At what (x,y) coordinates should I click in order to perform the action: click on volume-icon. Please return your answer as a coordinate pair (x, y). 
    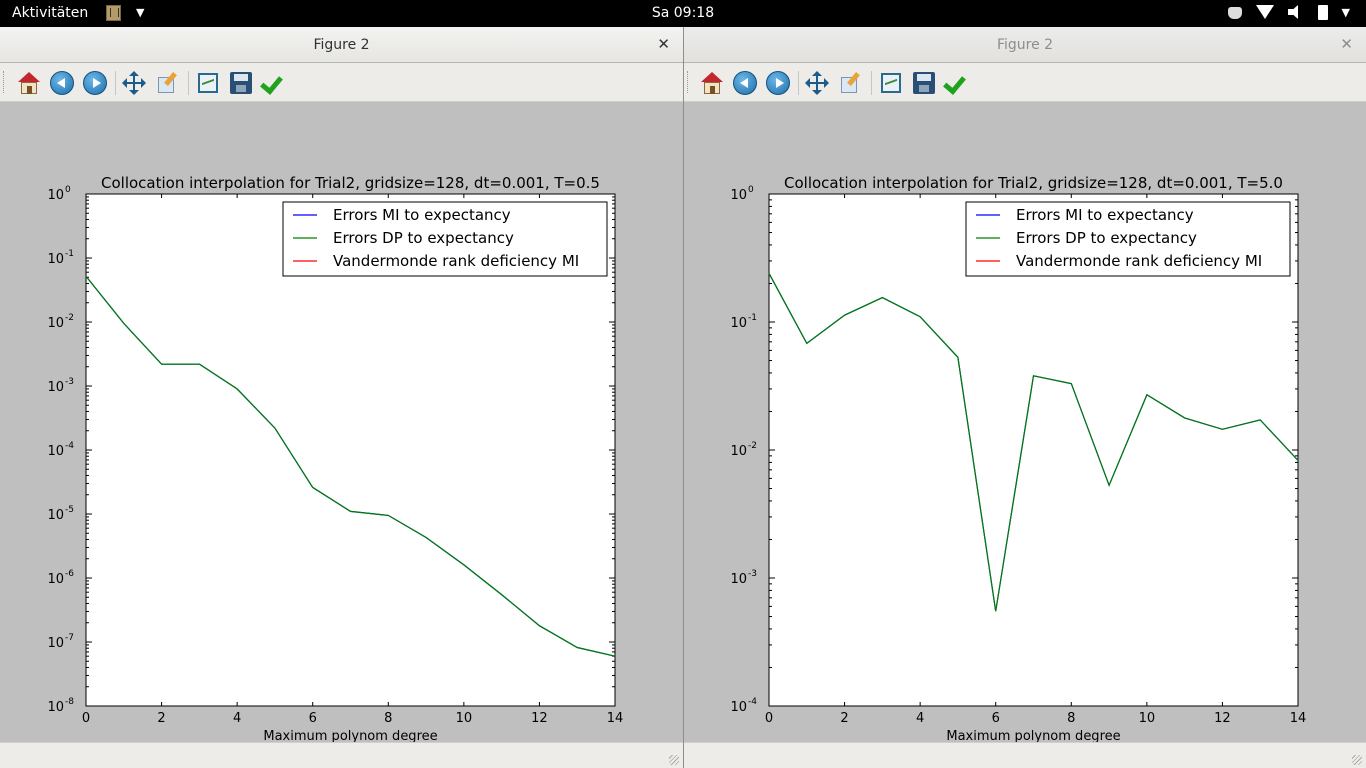
    Looking at the image, I should click on (1295, 12).